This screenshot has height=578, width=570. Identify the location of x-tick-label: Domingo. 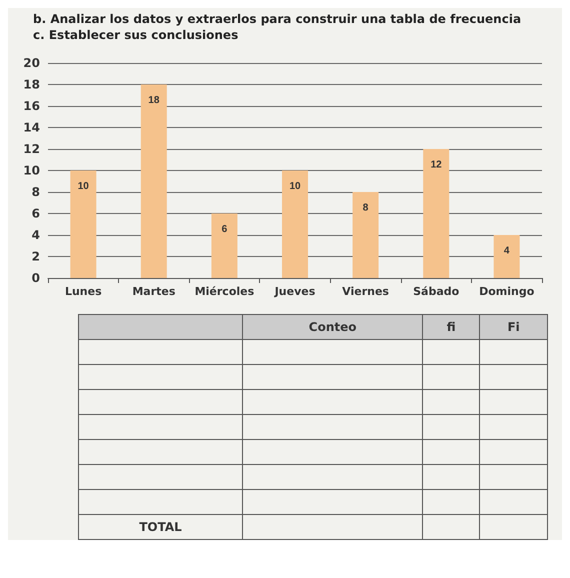
(507, 291).